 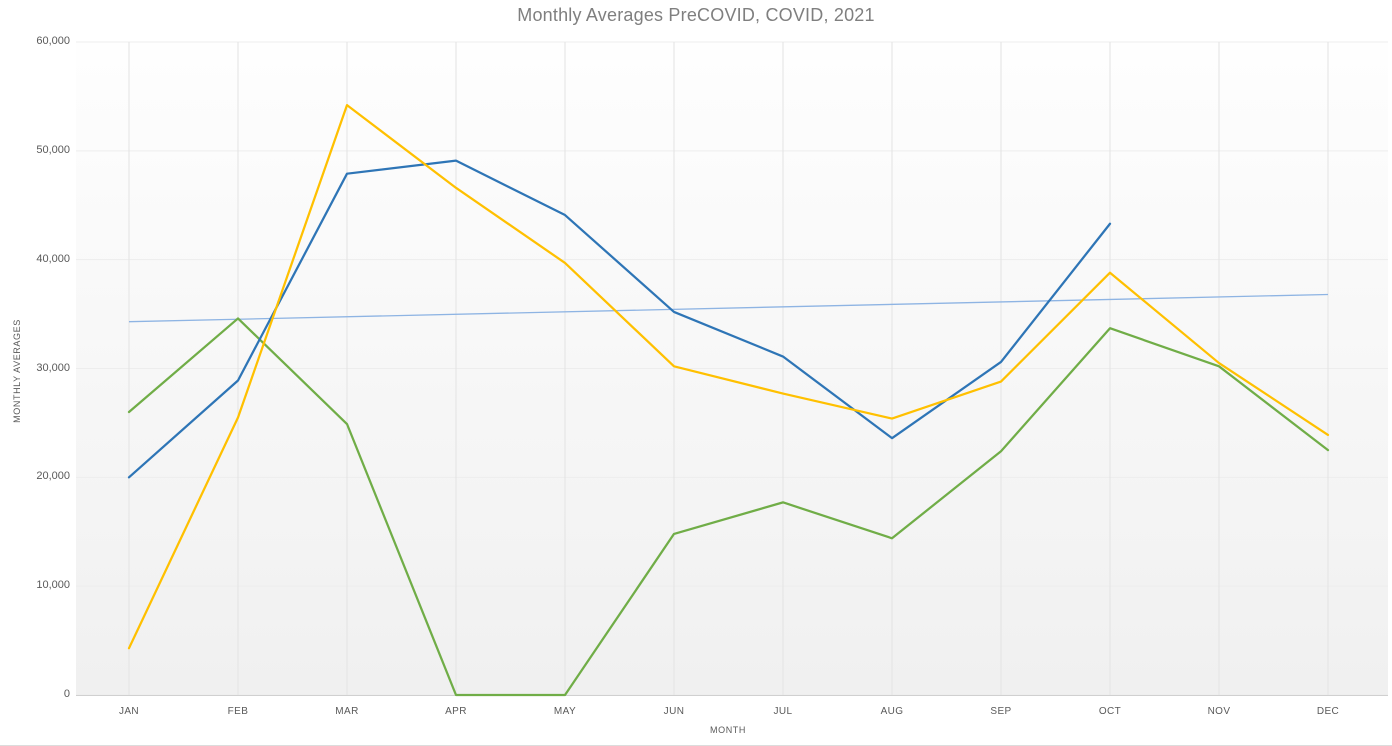 What do you see at coordinates (53, 585) in the screenshot?
I see `y-tick-label: 10,000` at bounding box center [53, 585].